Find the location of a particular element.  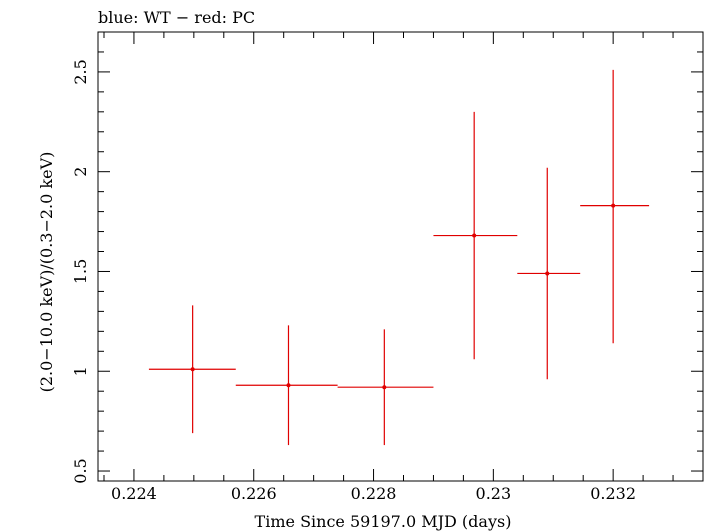

chart-title: blue: WT − red: PC is located at coordinates (176, 17).